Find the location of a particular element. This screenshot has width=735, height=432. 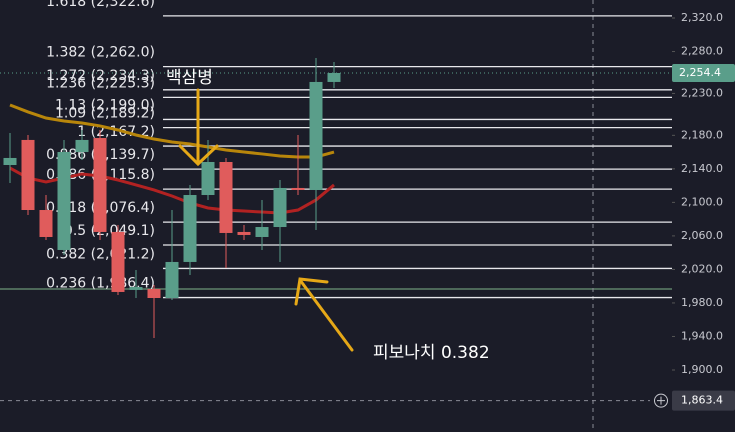

y-tick-label: 2,100.0 is located at coordinates (702, 201).